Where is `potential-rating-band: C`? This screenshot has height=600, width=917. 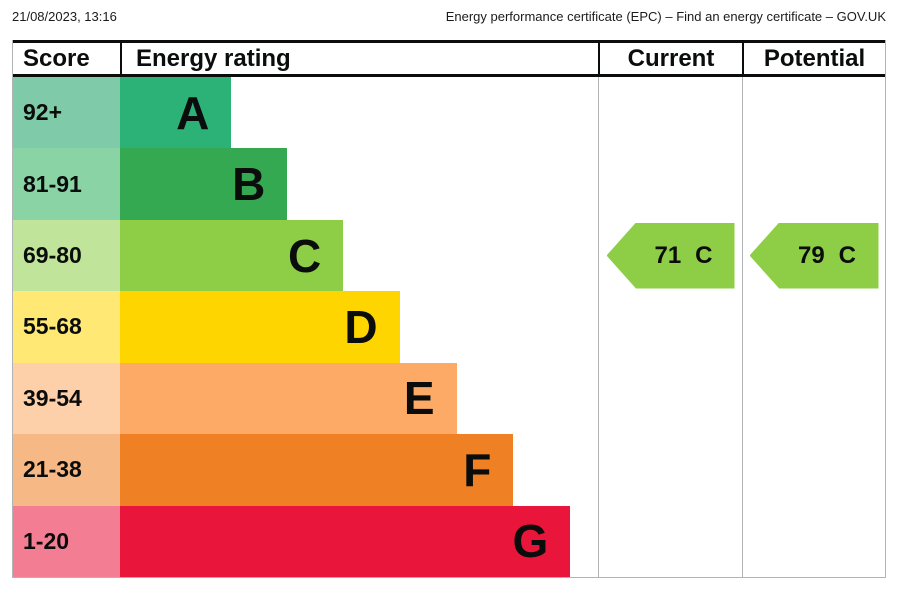
potential-rating-band: C is located at coordinates (847, 255).